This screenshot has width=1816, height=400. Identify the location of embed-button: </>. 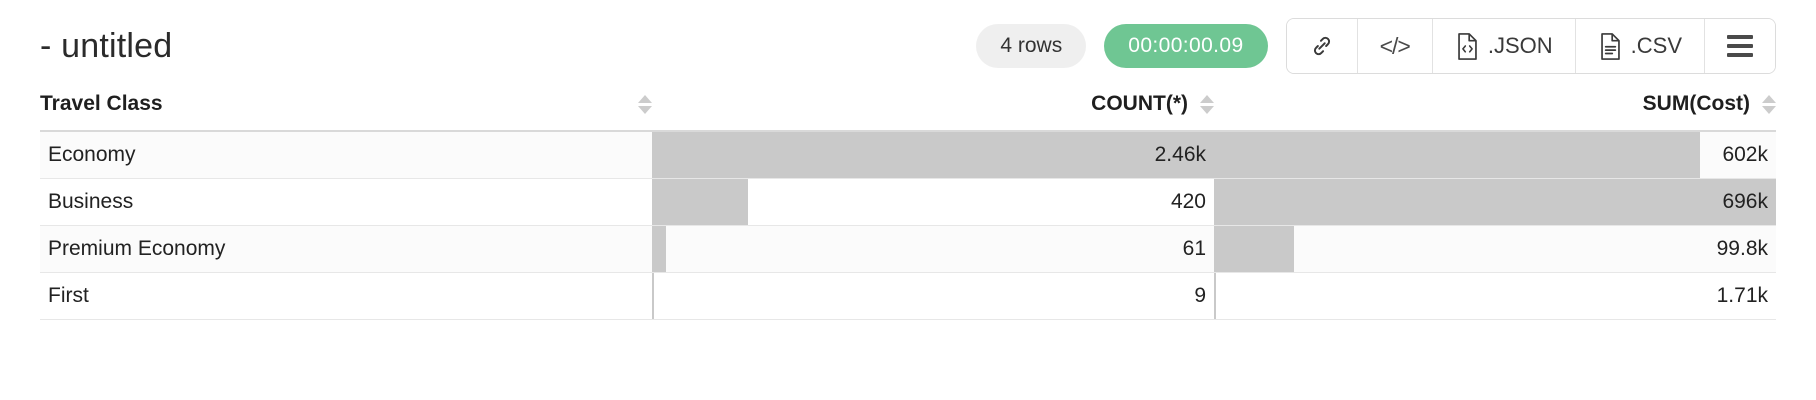
(1395, 46).